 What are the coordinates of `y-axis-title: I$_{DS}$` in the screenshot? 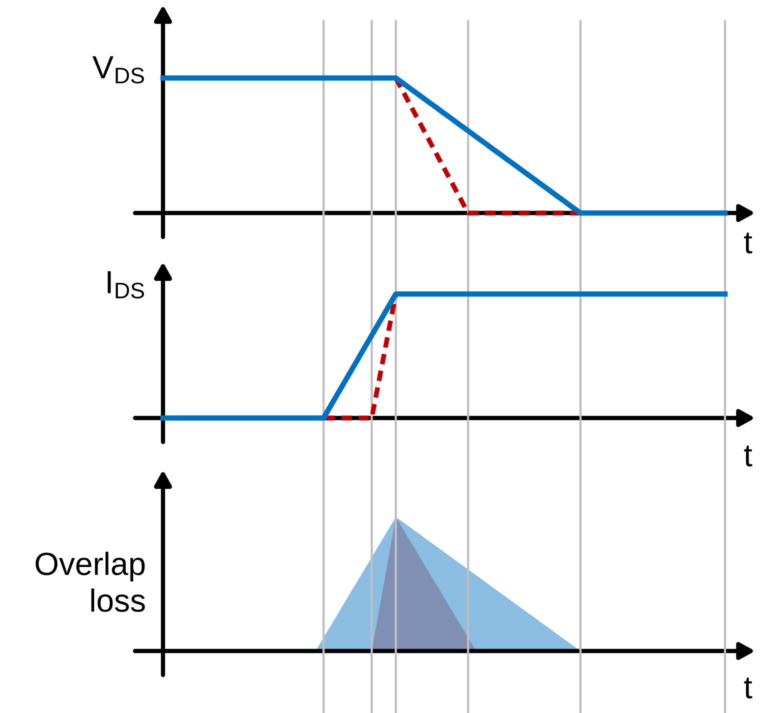 It's located at (126, 284).